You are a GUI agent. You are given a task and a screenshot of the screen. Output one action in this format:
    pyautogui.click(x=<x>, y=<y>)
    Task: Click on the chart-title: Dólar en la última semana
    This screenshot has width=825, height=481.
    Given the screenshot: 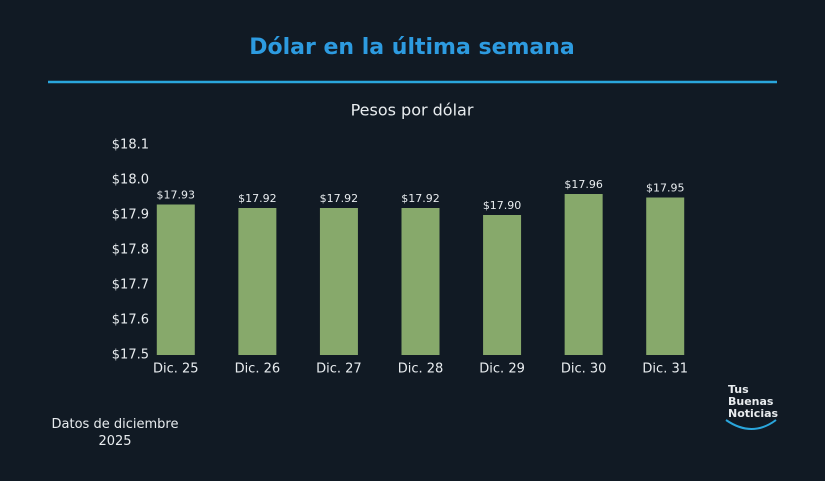 What is the action you would take?
    pyautogui.click(x=412, y=47)
    